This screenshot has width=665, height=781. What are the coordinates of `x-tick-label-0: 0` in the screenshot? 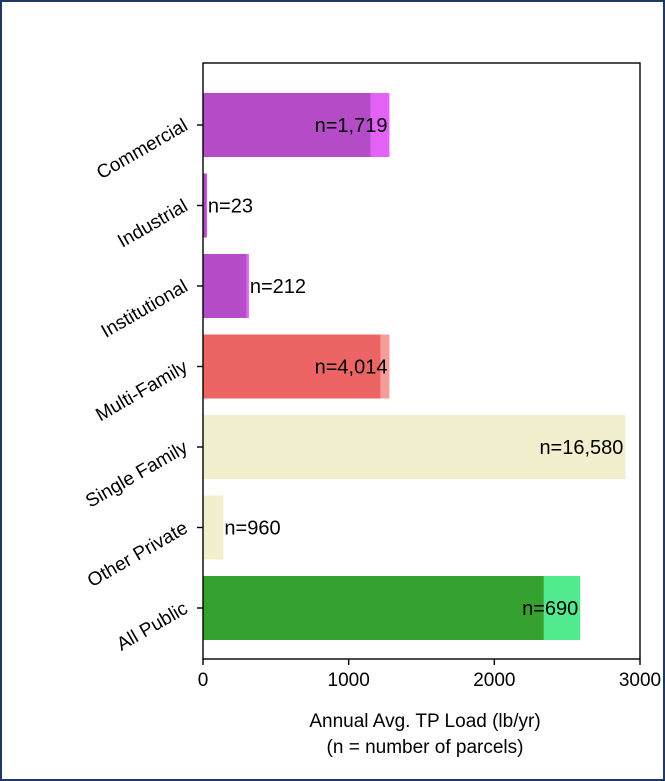 It's located at (203, 680).